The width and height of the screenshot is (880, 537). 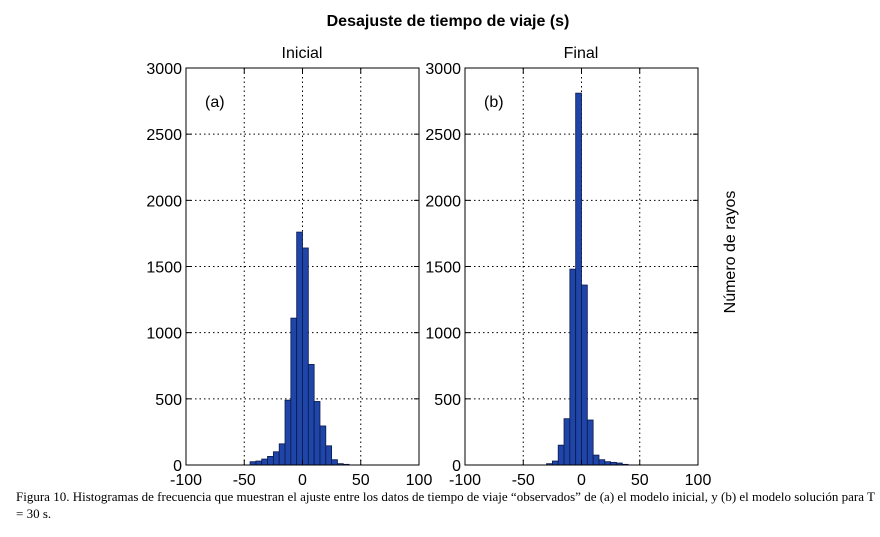 What do you see at coordinates (302, 53) in the screenshot?
I see `panel-title-inicial: Inicial` at bounding box center [302, 53].